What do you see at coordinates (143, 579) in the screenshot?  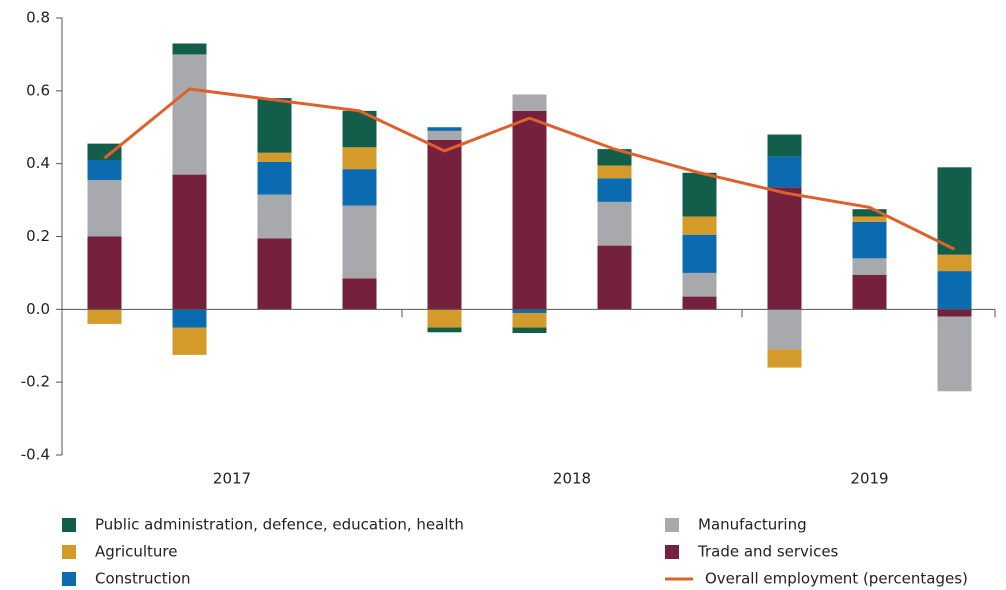 I see `legend-label: Construction` at bounding box center [143, 579].